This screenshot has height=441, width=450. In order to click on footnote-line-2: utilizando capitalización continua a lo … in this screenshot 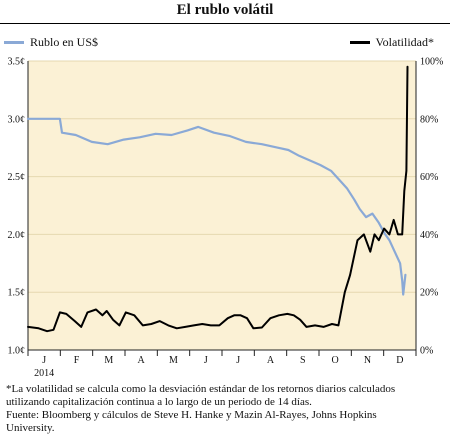, I will do `click(159, 402)`.